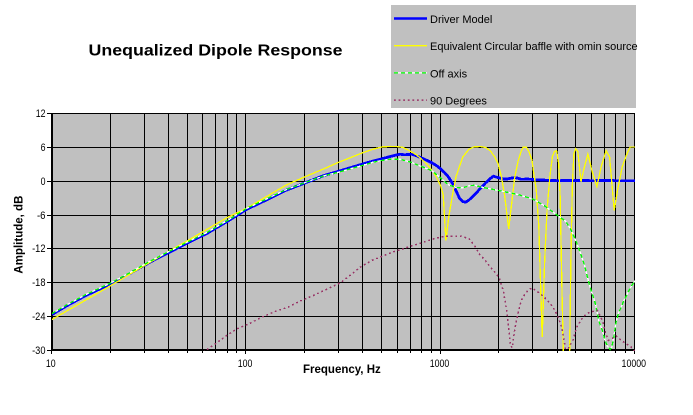 The image size is (693, 415). I want to click on svg-text: Off axis, so click(449, 74).